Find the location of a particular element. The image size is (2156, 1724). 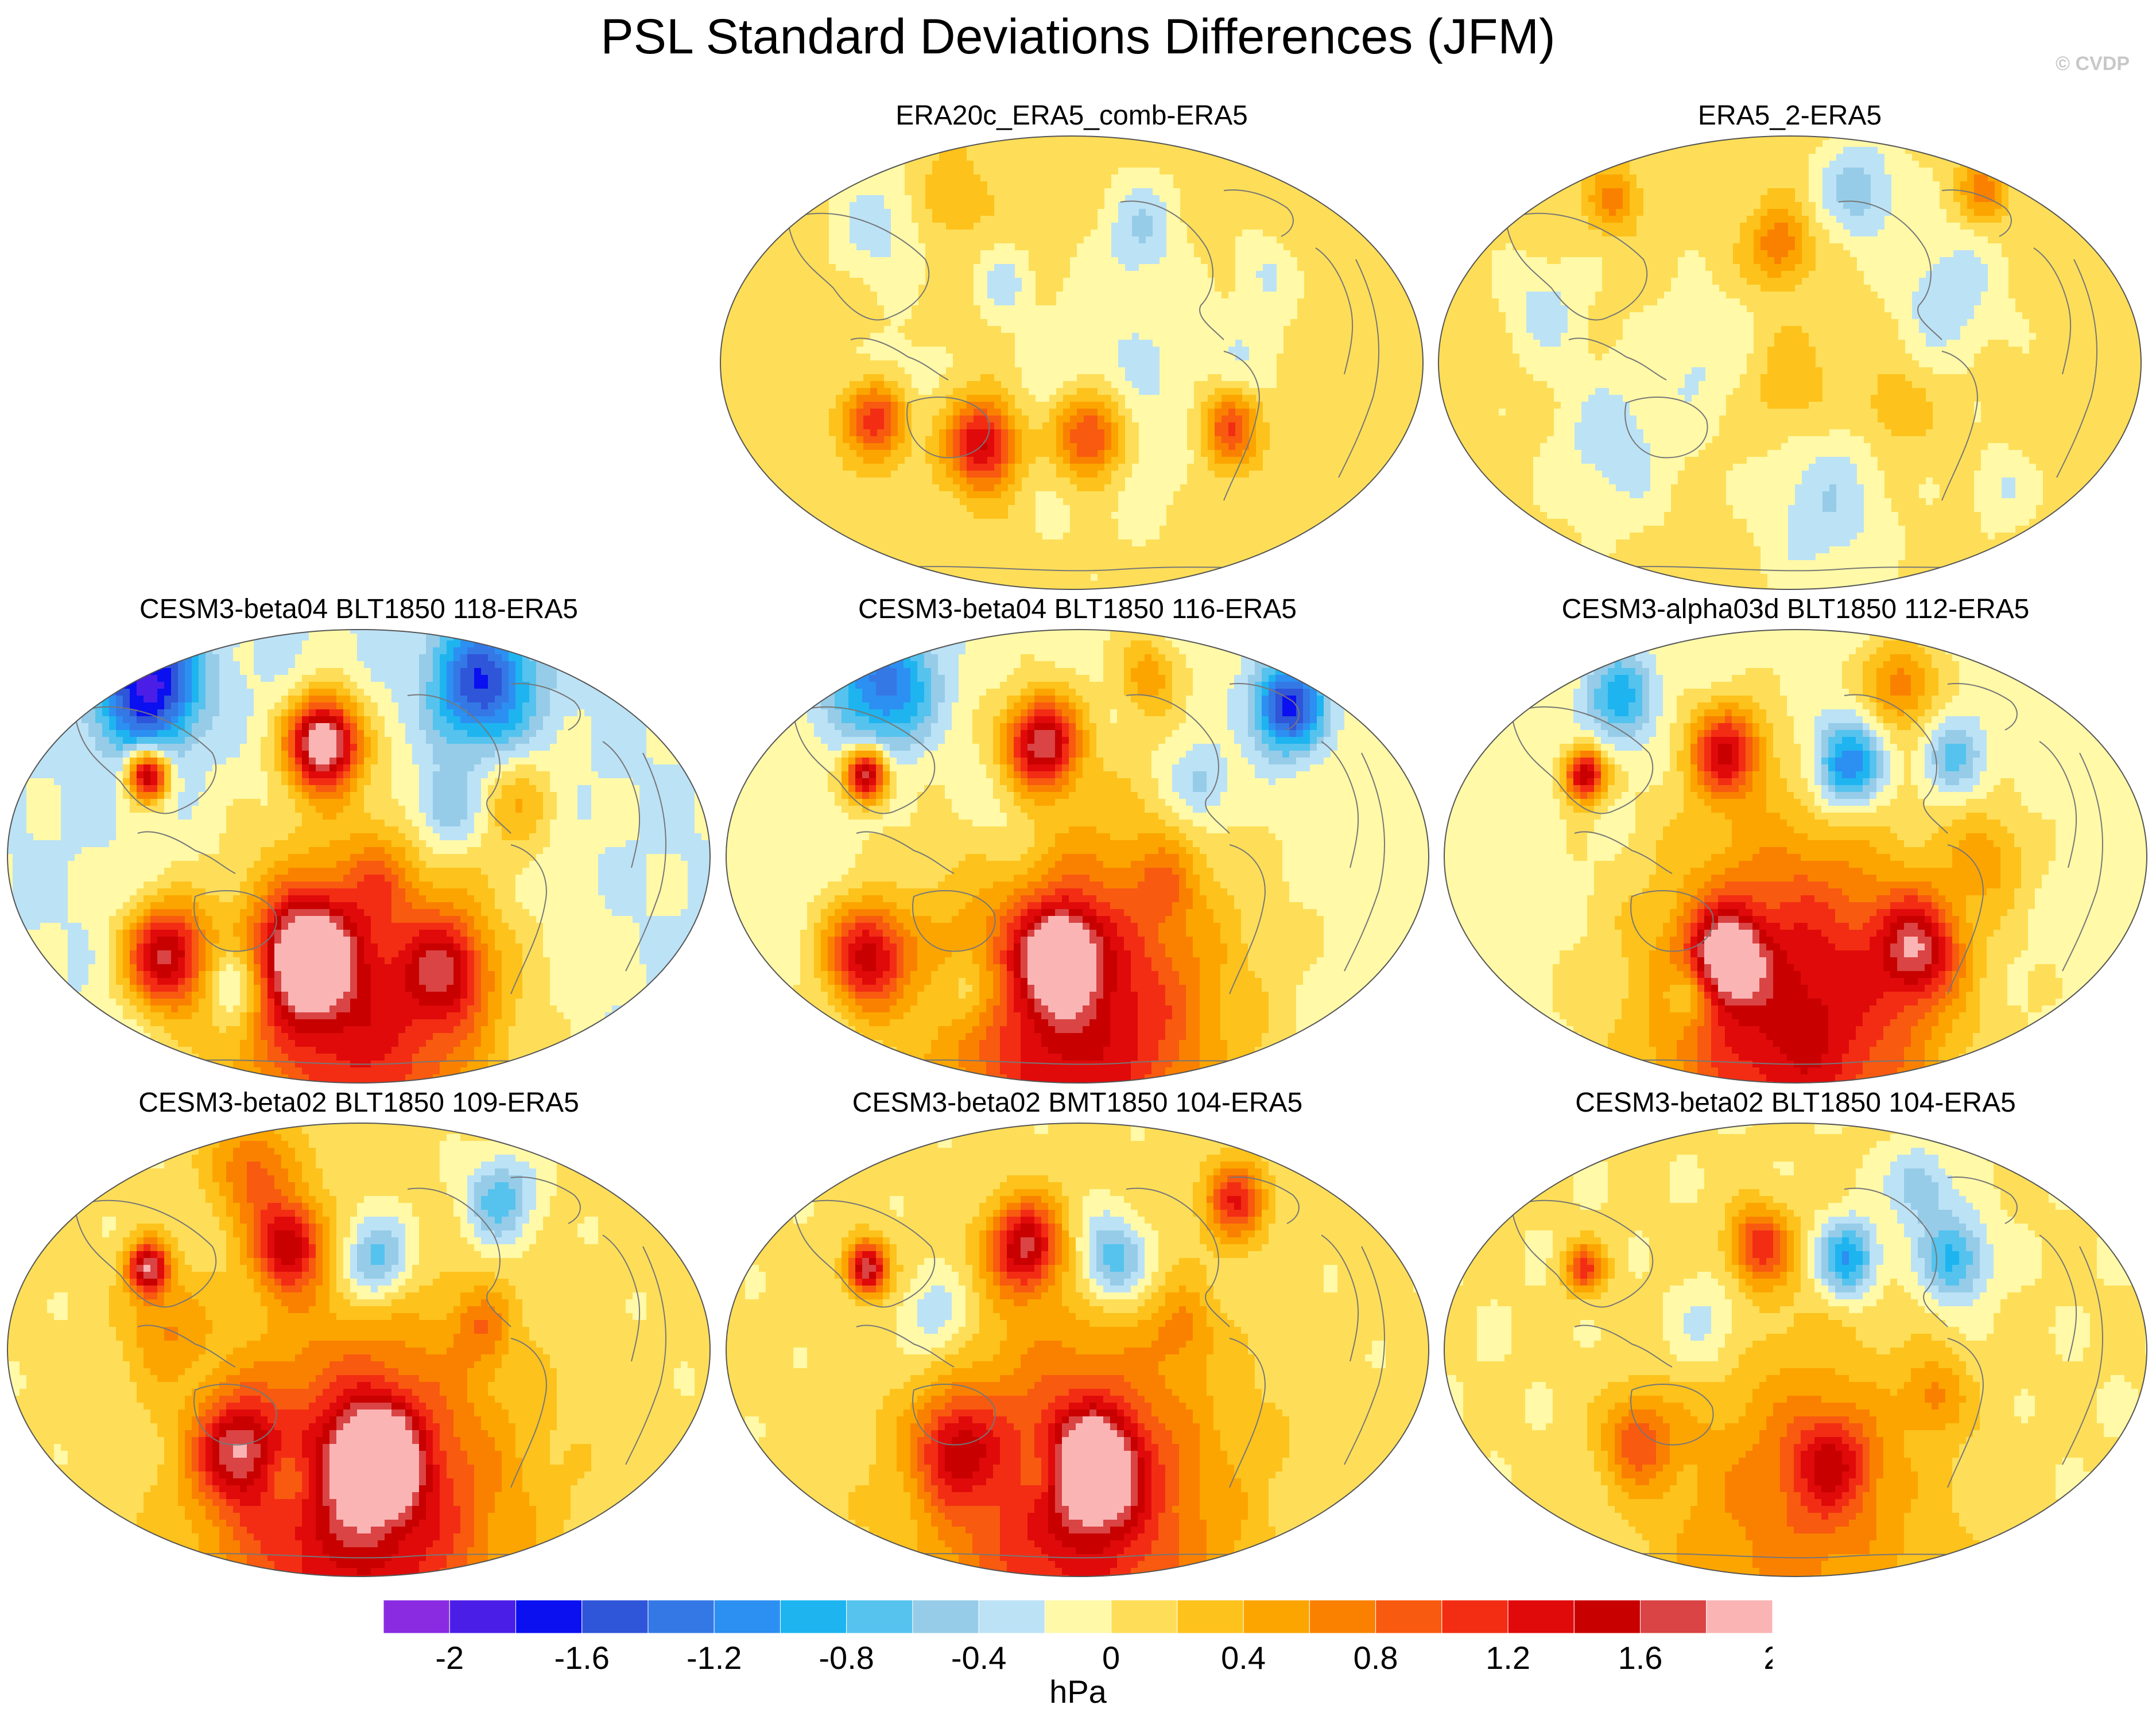

panel-title: CESM3-beta02 BLT1850 109-ERA5 is located at coordinates (359, 1103).